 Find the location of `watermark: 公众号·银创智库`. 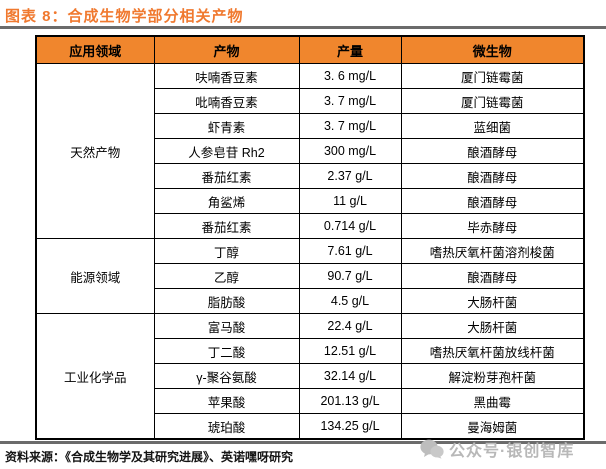

watermark: 公众号·银创智库 is located at coordinates (497, 449).